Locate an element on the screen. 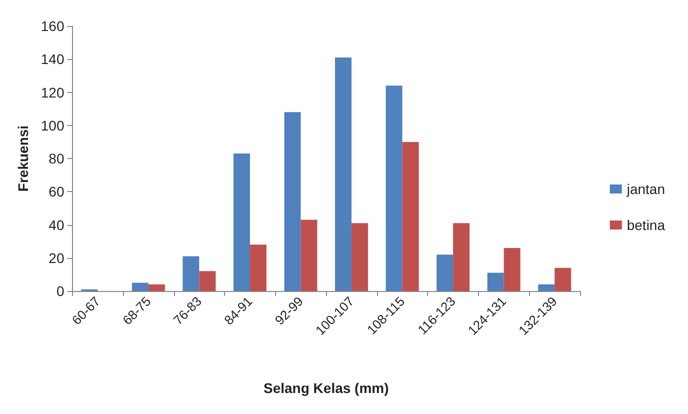  y-tick-label: 60 is located at coordinates (56, 192).